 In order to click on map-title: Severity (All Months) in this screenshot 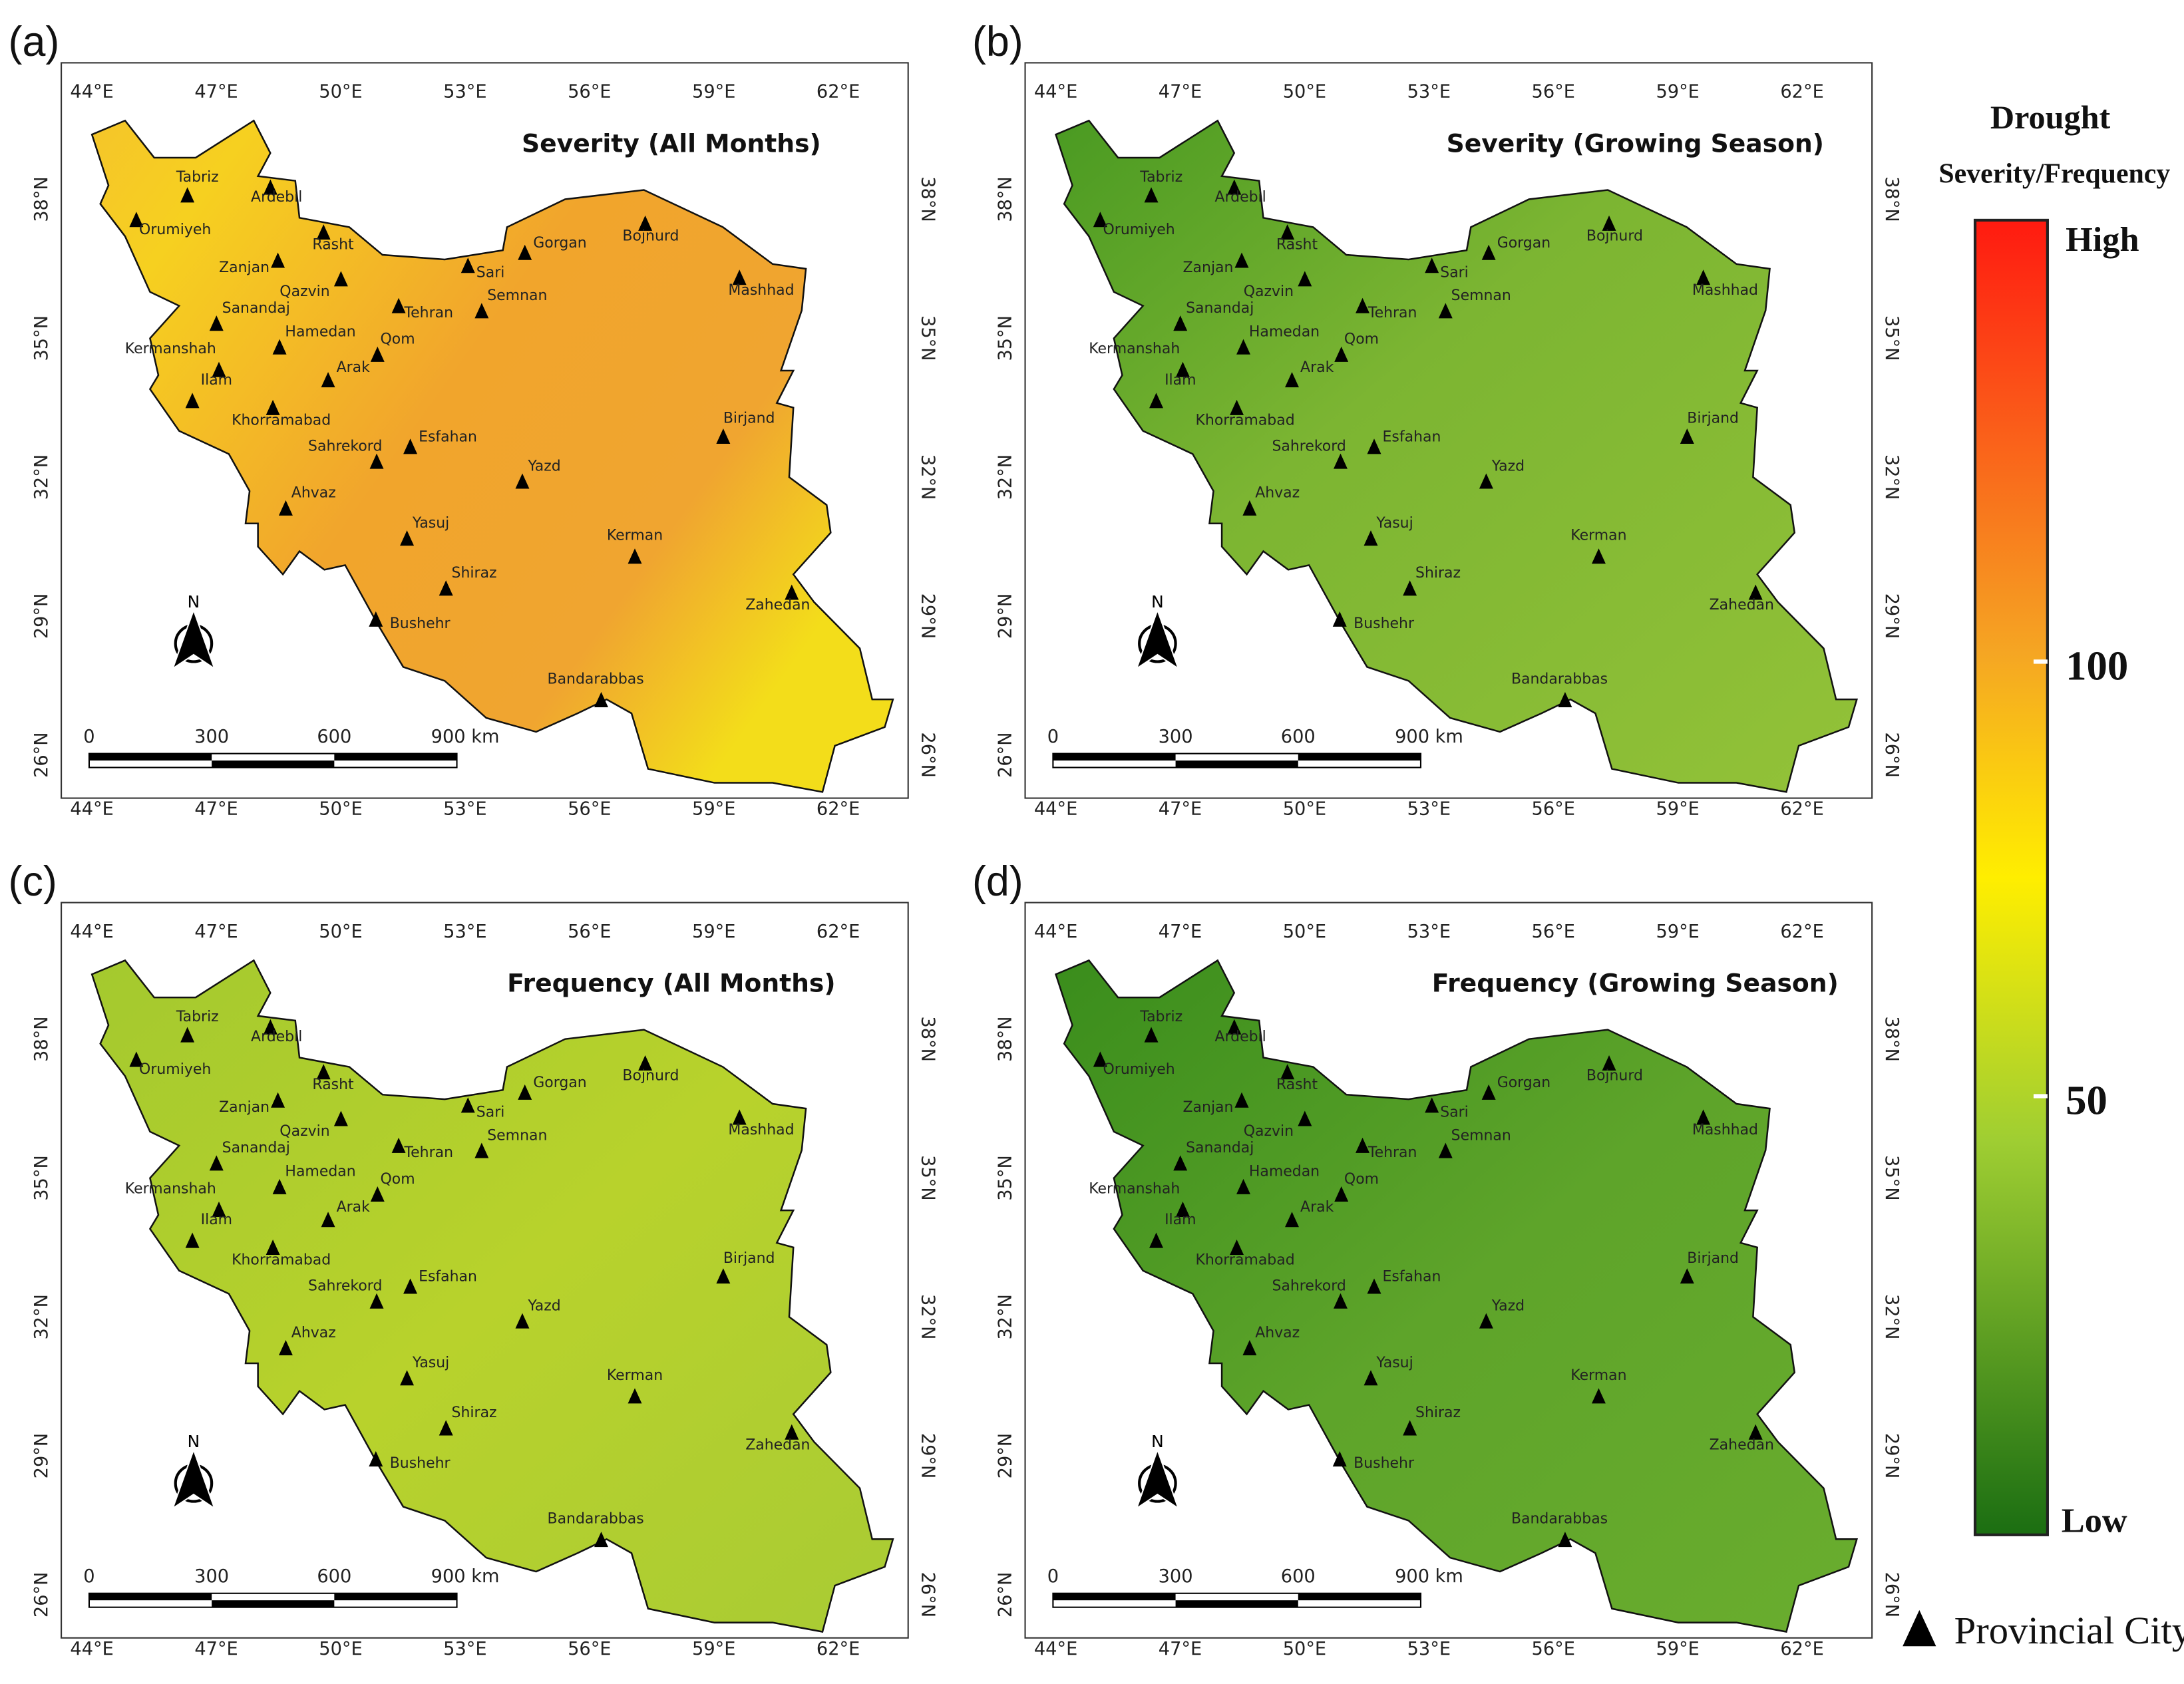, I will do `click(671, 143)`.